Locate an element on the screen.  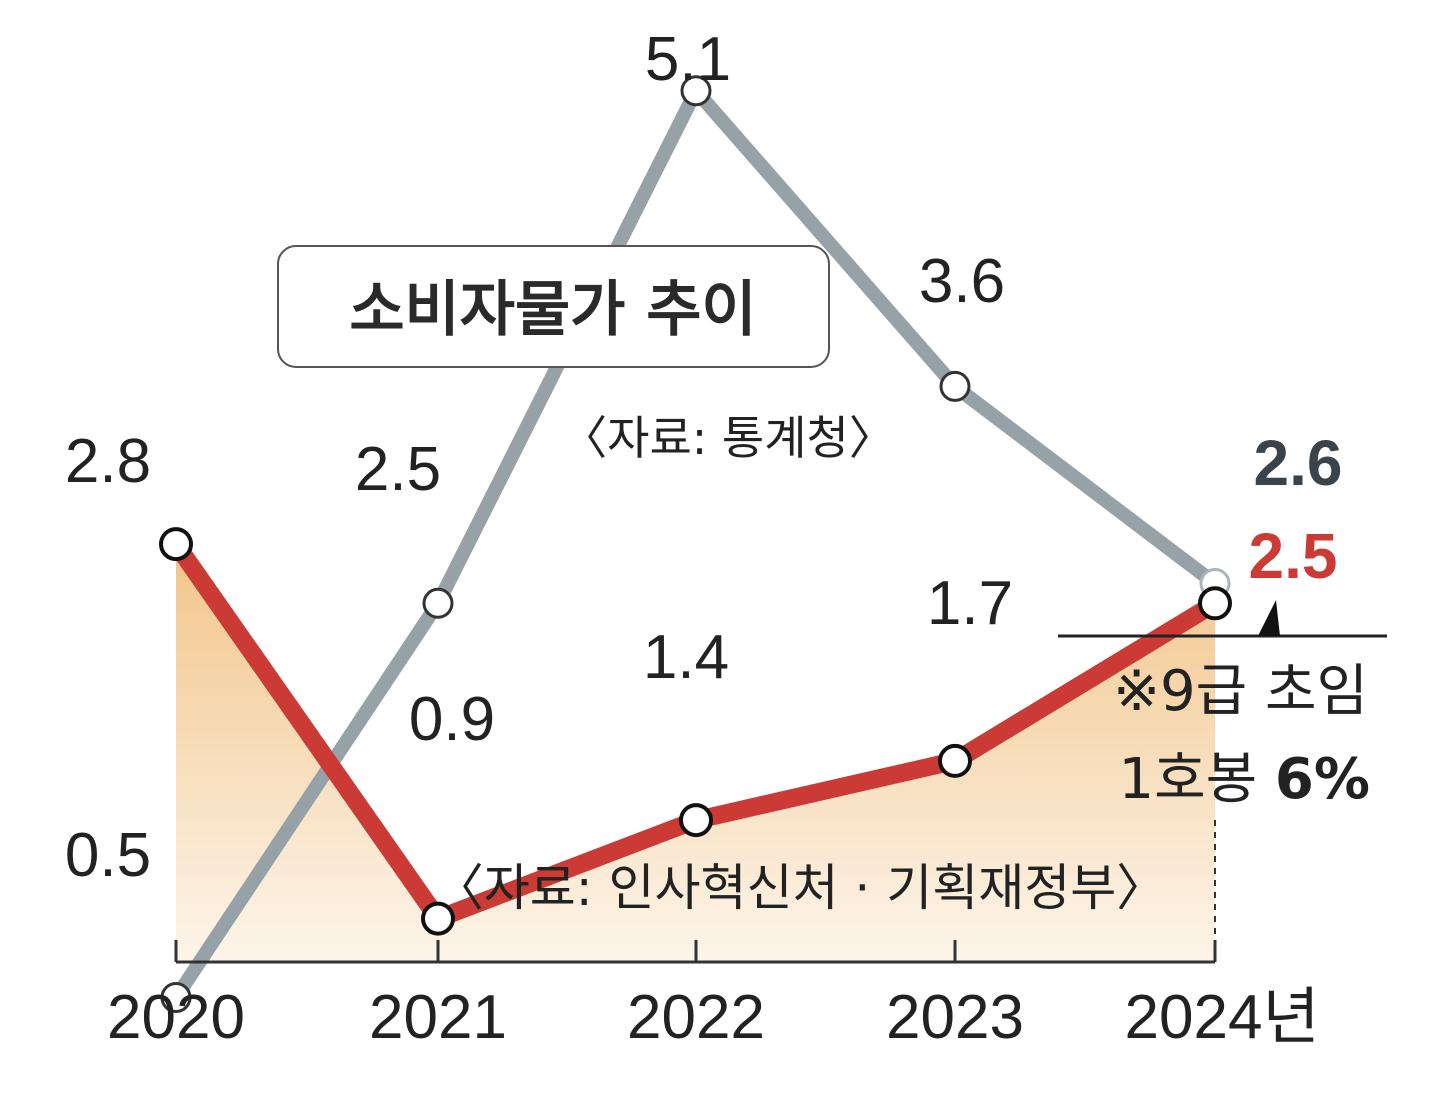
note-callout: ※9급 초임 1호봉 6% is located at coordinates (1222, 706).